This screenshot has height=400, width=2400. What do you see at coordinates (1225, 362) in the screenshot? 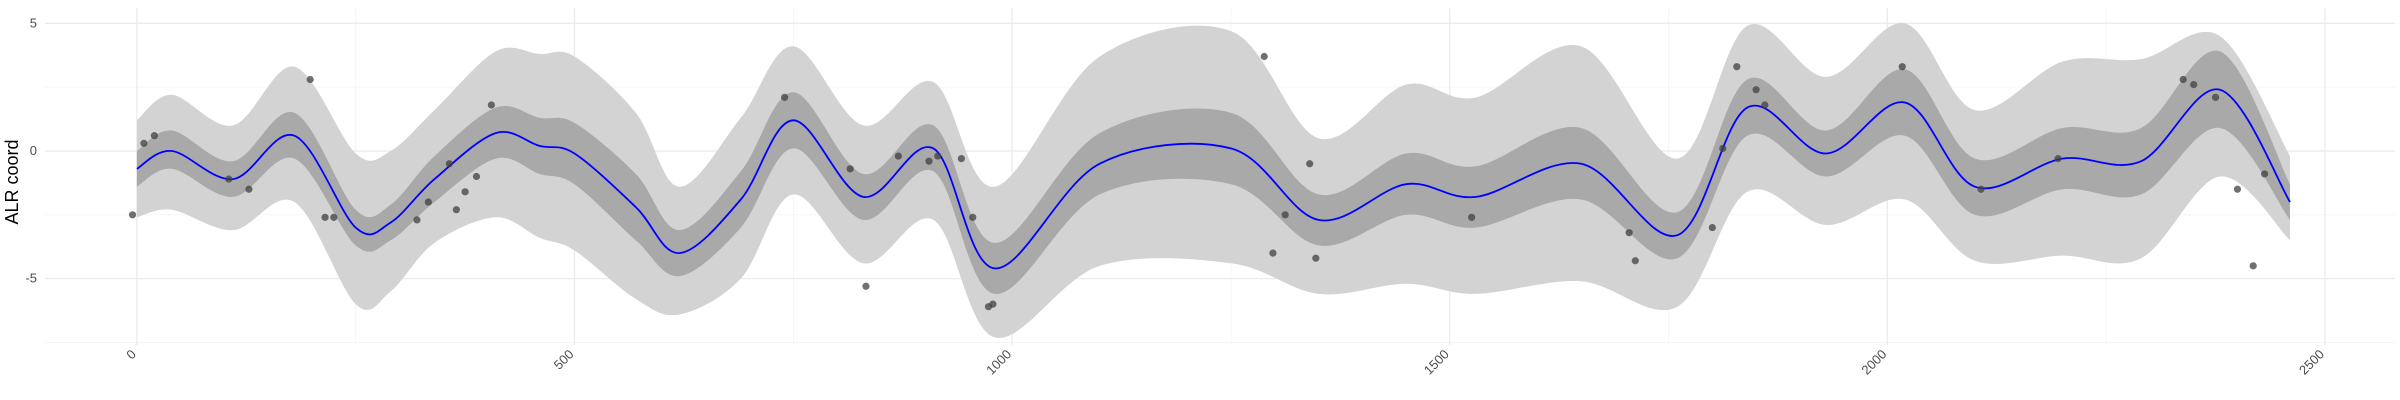
I see `x-axis-ticks: 0 500 1000 1500 2000 2500` at bounding box center [1225, 362].